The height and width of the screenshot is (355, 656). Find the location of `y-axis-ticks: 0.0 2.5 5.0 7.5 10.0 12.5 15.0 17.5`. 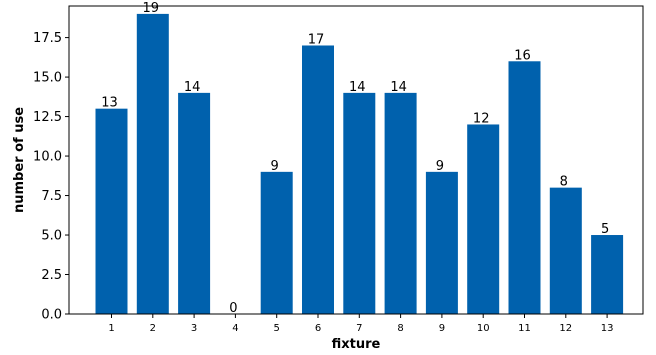

y-axis-ticks: 0.0 2.5 5.0 7.5 10.0 12.5 15.0 17.5 is located at coordinates (51, 177).